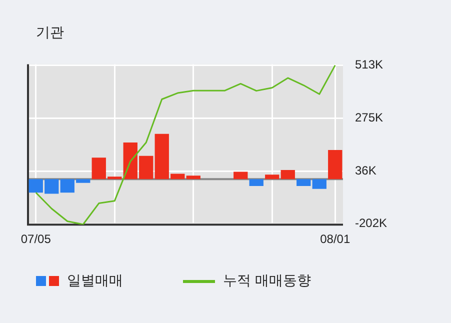  Describe the element at coordinates (369, 65) in the screenshot. I see `y-tick-label: 513K` at that location.